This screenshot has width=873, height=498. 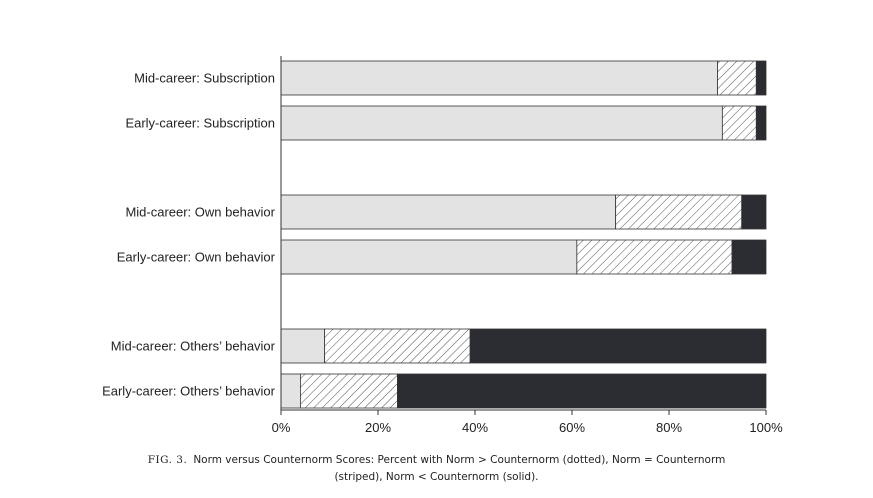 What do you see at coordinates (766, 427) in the screenshot?
I see `x-tick-label: 100%` at bounding box center [766, 427].